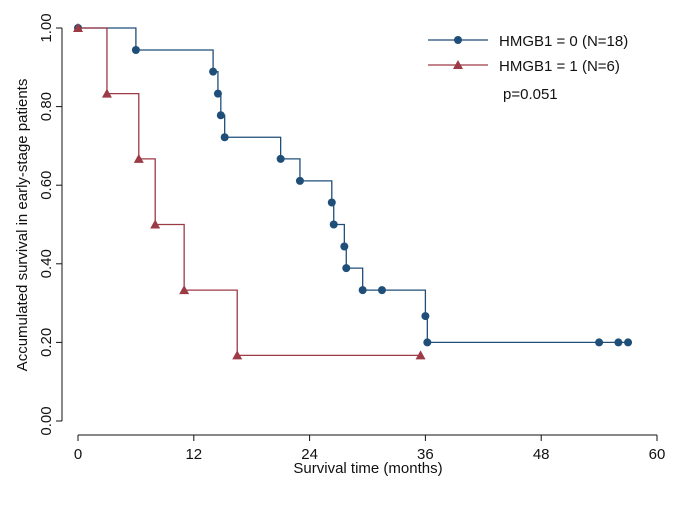 The image size is (687, 505). Describe the element at coordinates (46, 185) in the screenshot. I see `y-tick-label: 0.60` at that location.